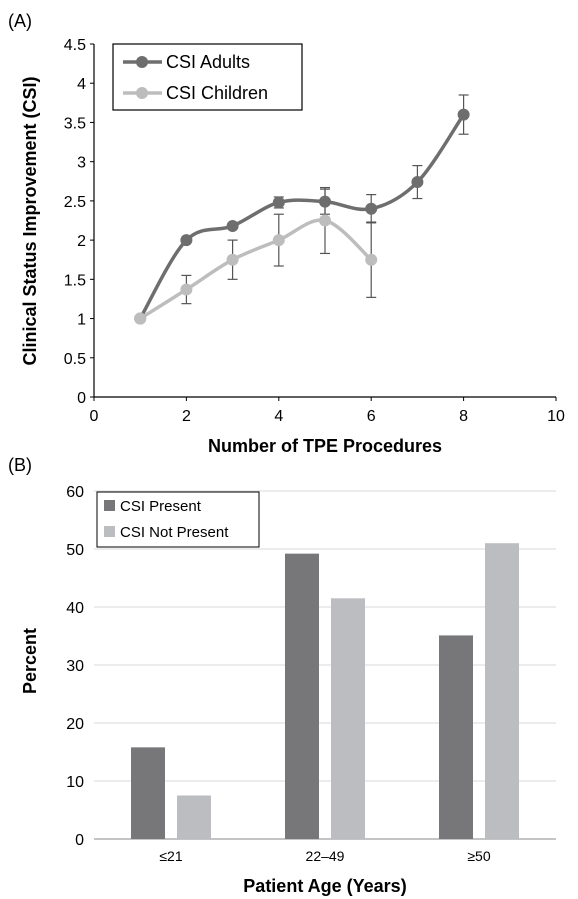  I want to click on legend-label-csi-adults: CSI Adults, so click(208, 62).